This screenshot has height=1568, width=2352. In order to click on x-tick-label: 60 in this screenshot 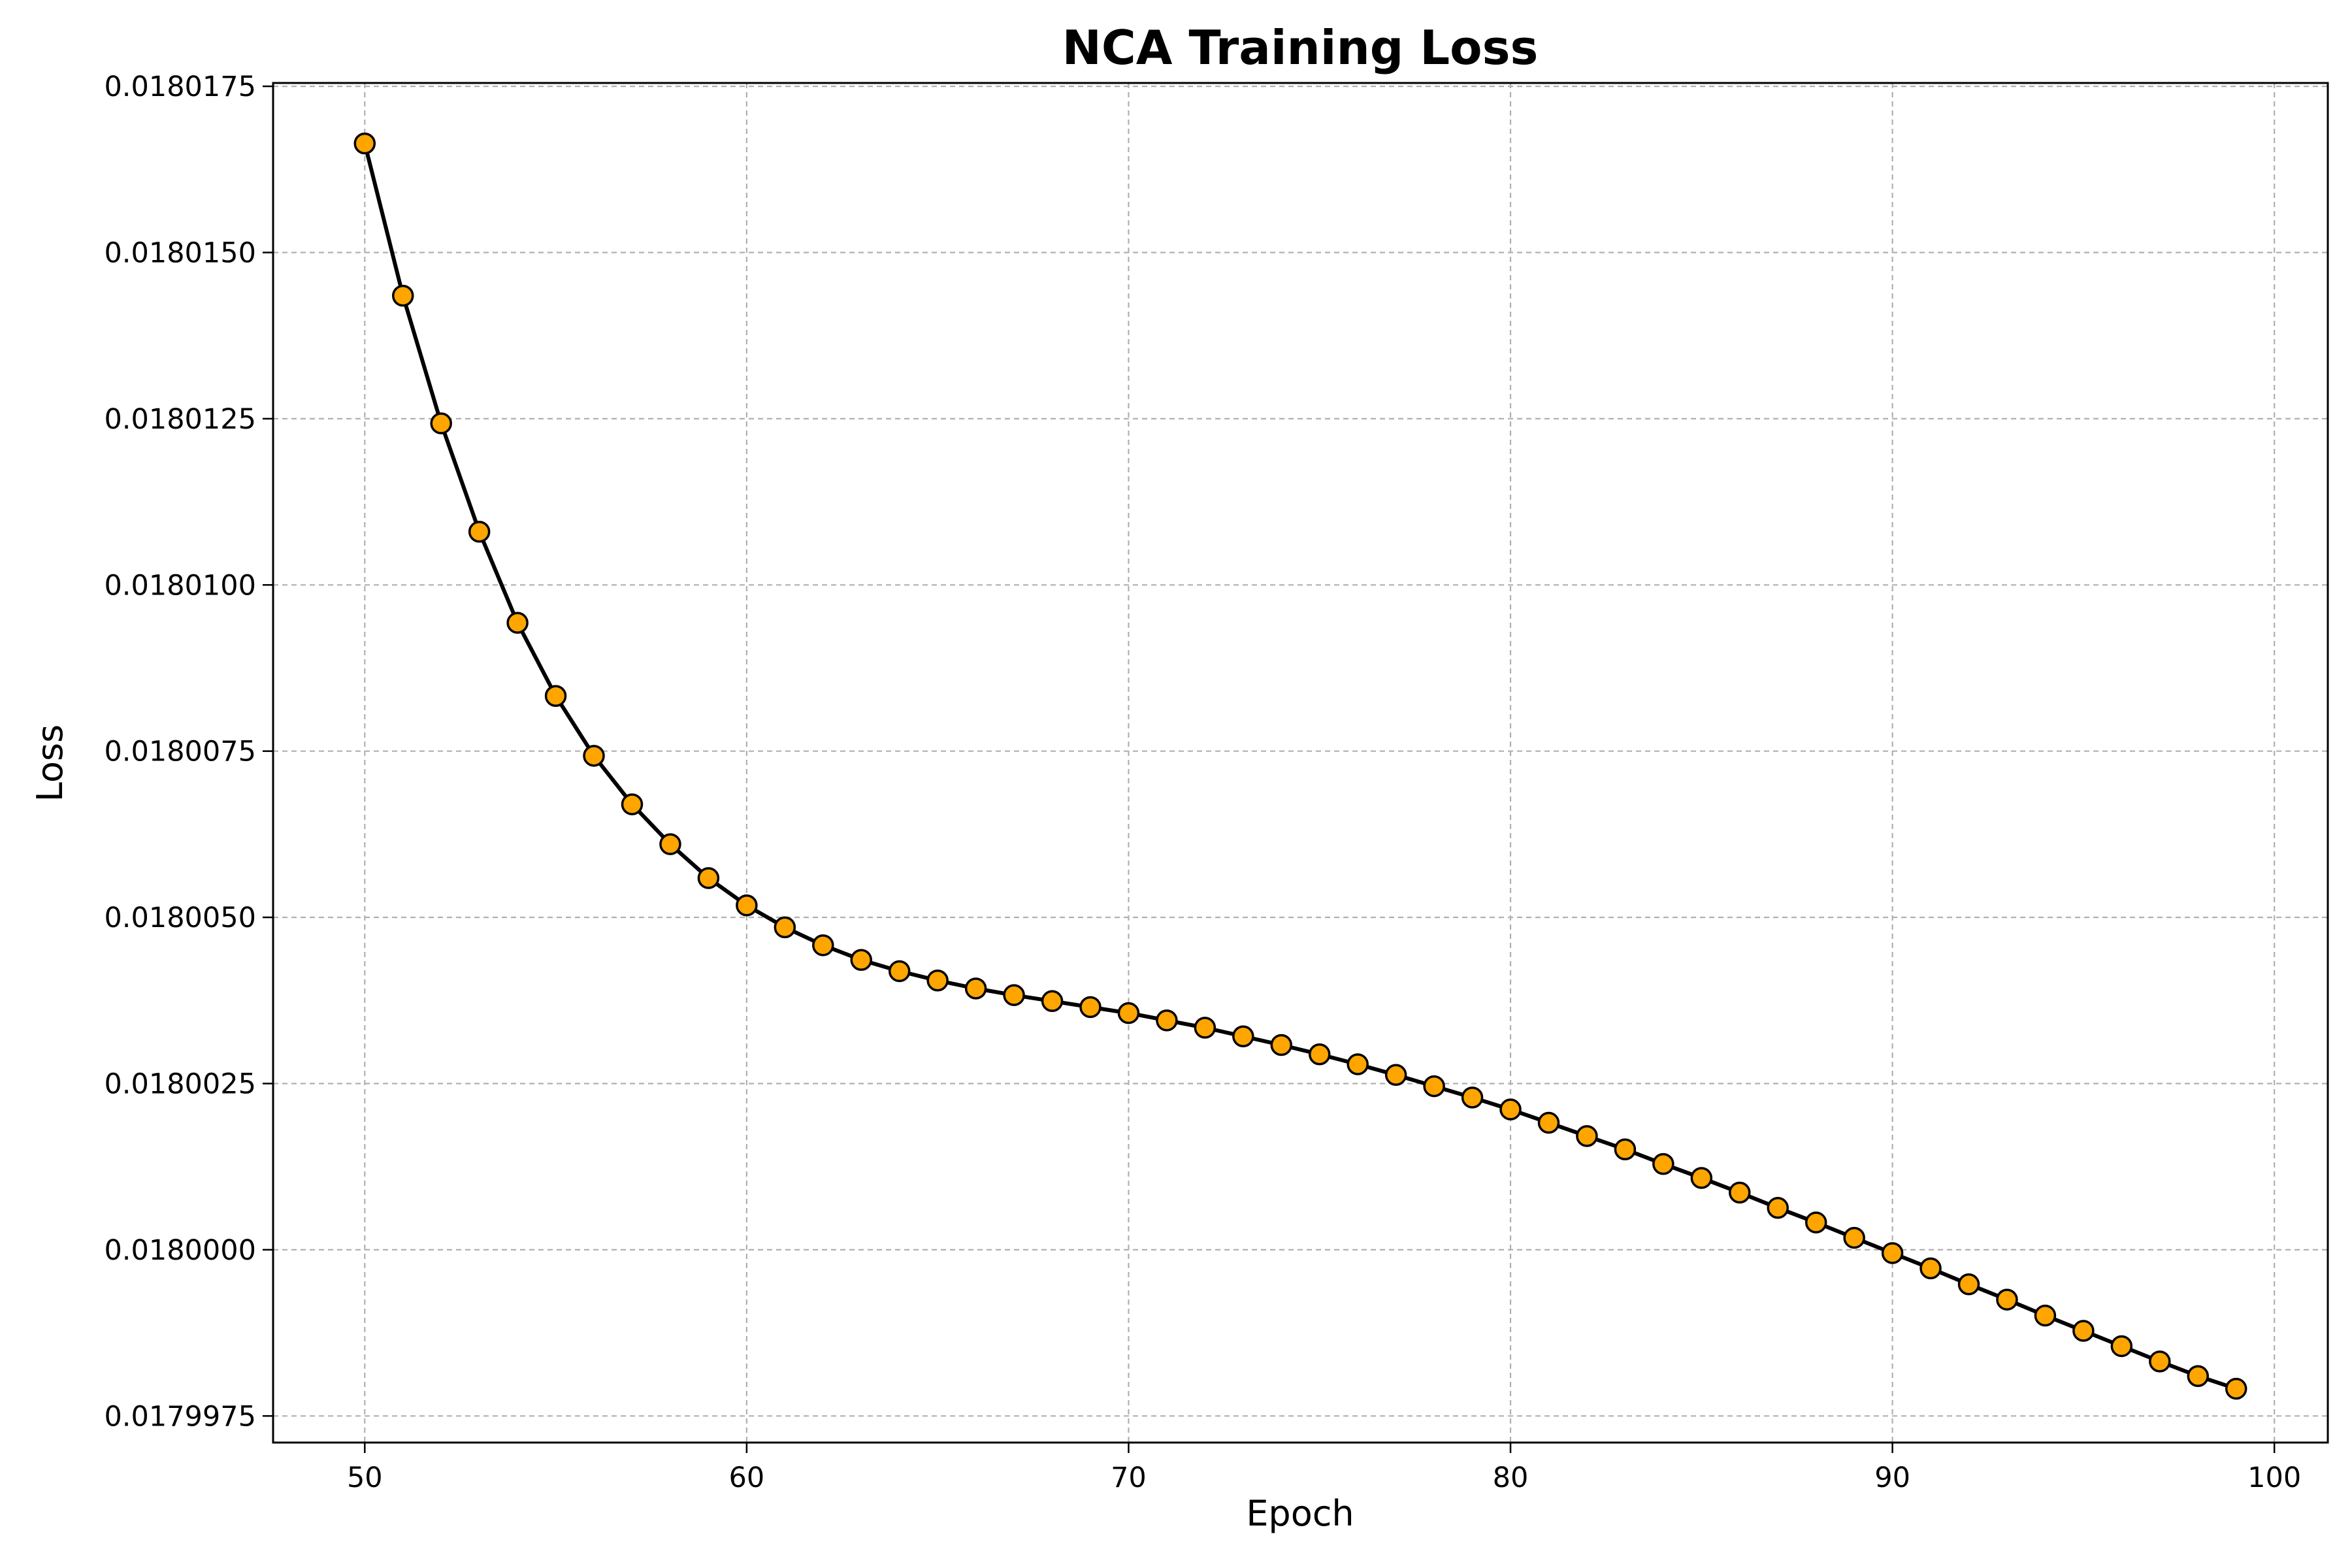, I will do `click(747, 1478)`.